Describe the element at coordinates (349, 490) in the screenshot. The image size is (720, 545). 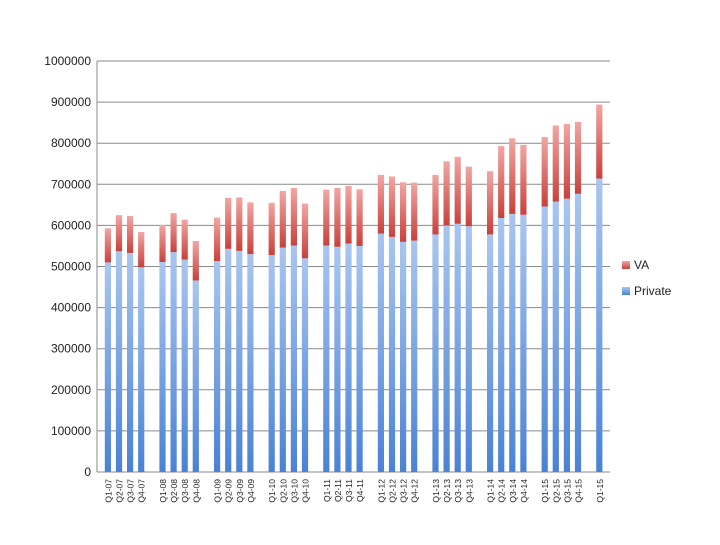
I see `x-tick-label: Q3-11` at that location.